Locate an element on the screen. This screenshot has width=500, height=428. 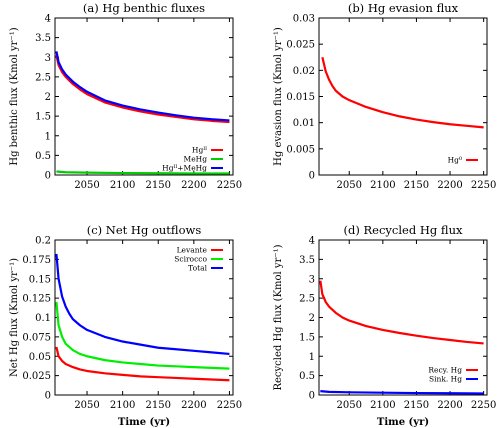
chart-title: (a) Hg benthic fluxes is located at coordinates (144, 8).